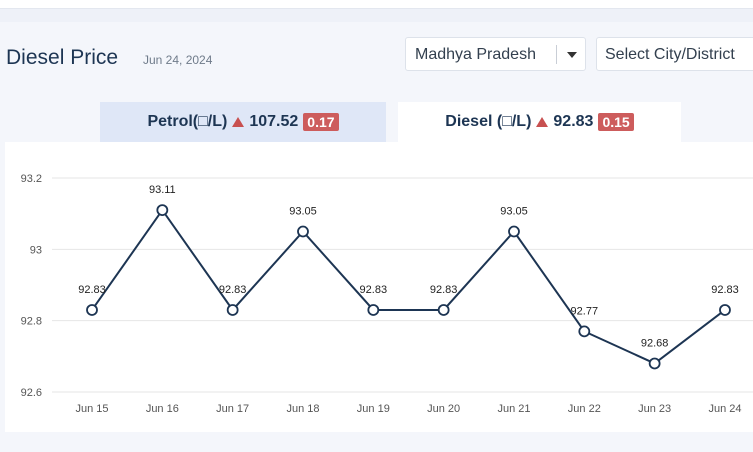 The height and width of the screenshot is (452, 753). I want to click on tab-diesel-label: Diesel (□/L), so click(488, 121).